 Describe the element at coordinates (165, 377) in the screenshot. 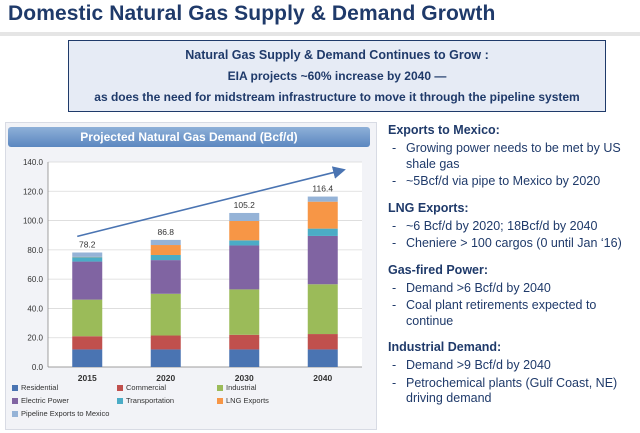

I see `x-tick-label: 2020` at that location.